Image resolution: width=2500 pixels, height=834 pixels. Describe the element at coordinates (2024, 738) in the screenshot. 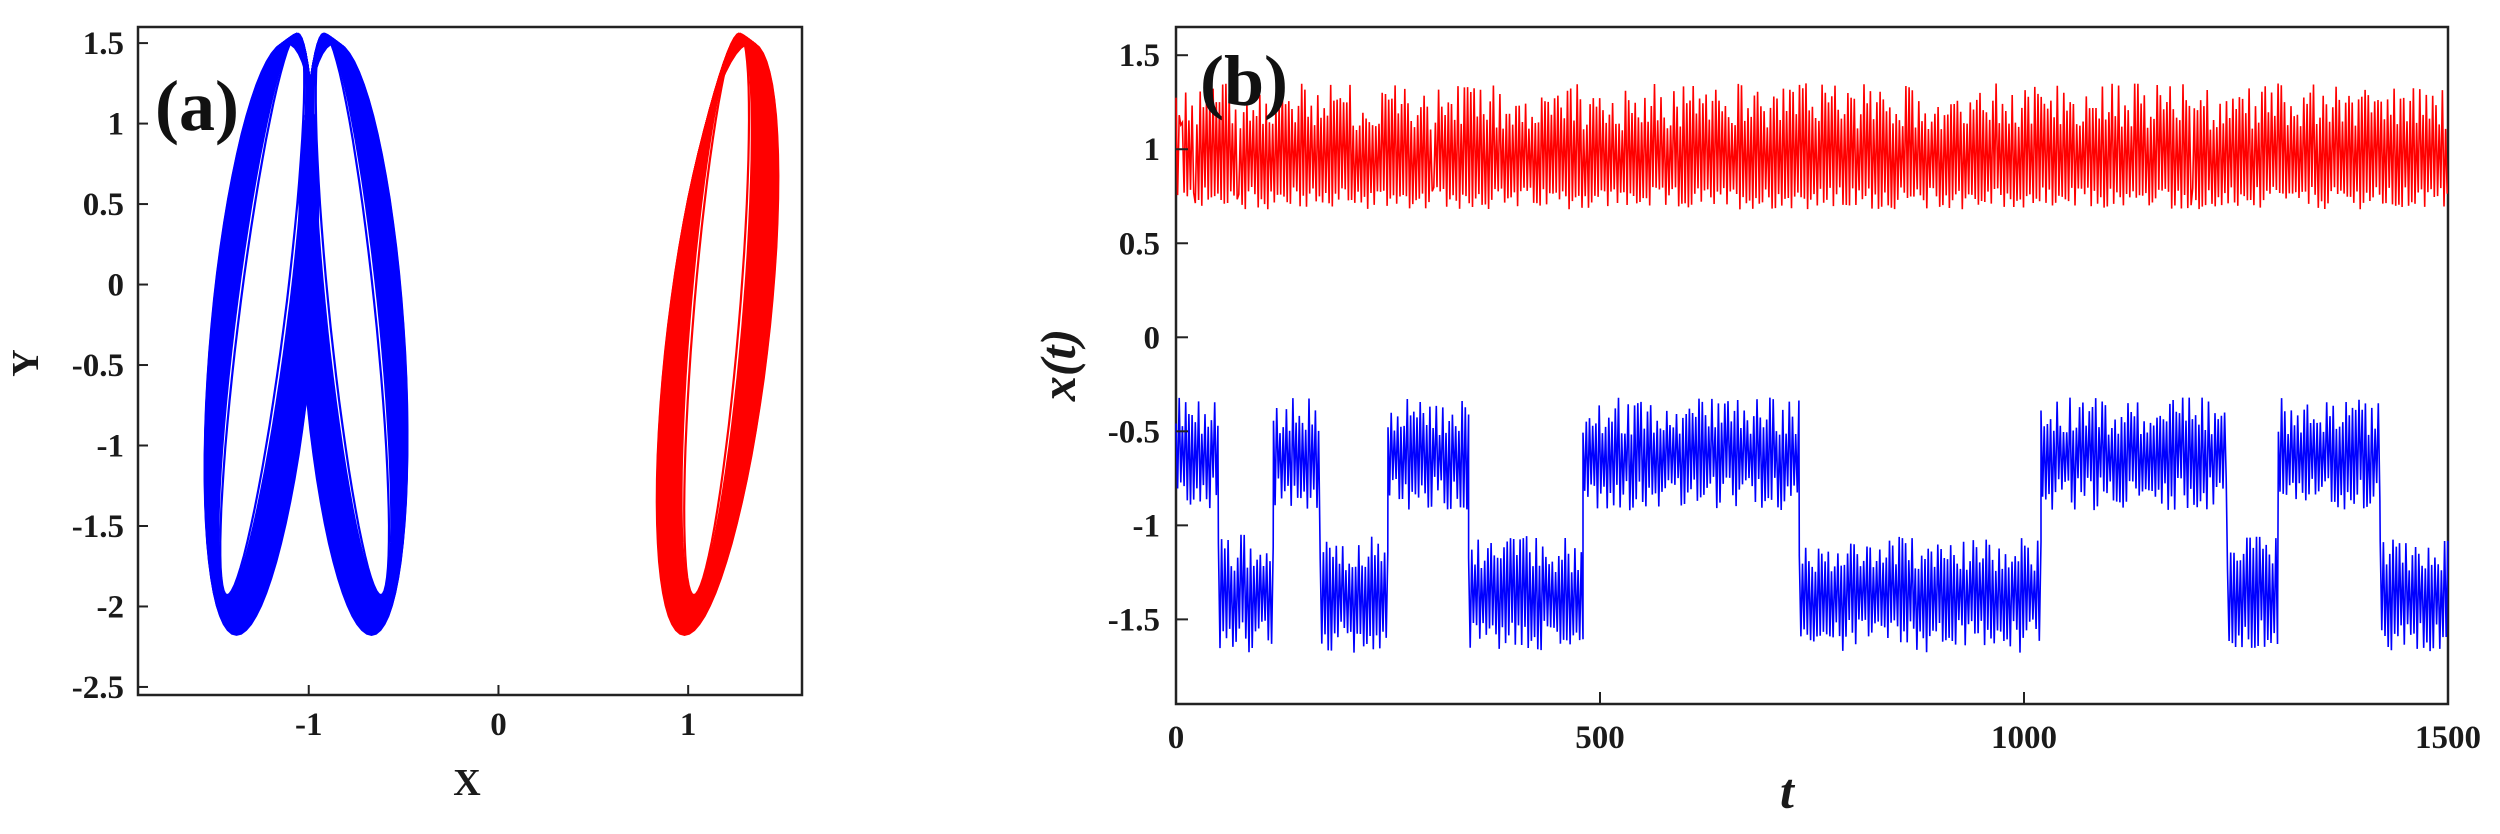

I see `panel-b-x-tick-label: 1000` at that location.